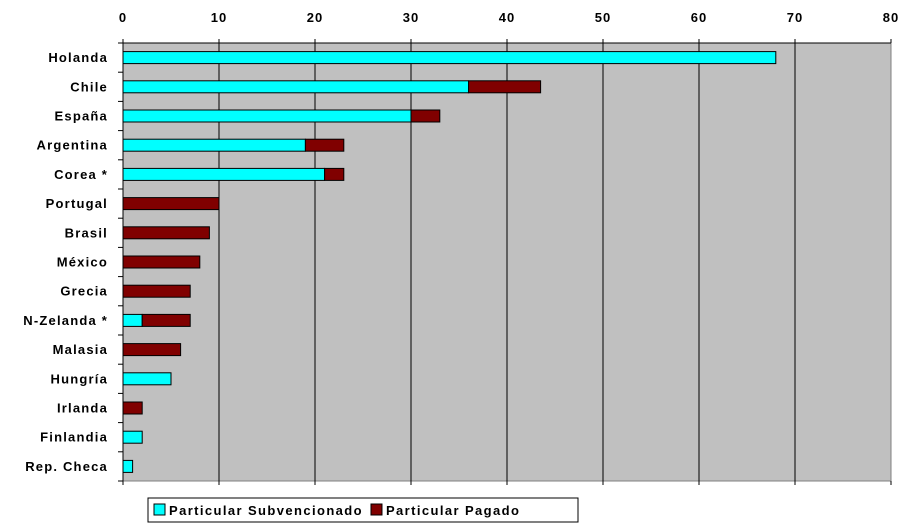 The height and width of the screenshot is (527, 903). I want to click on x-tick-label: 10, so click(219, 17).